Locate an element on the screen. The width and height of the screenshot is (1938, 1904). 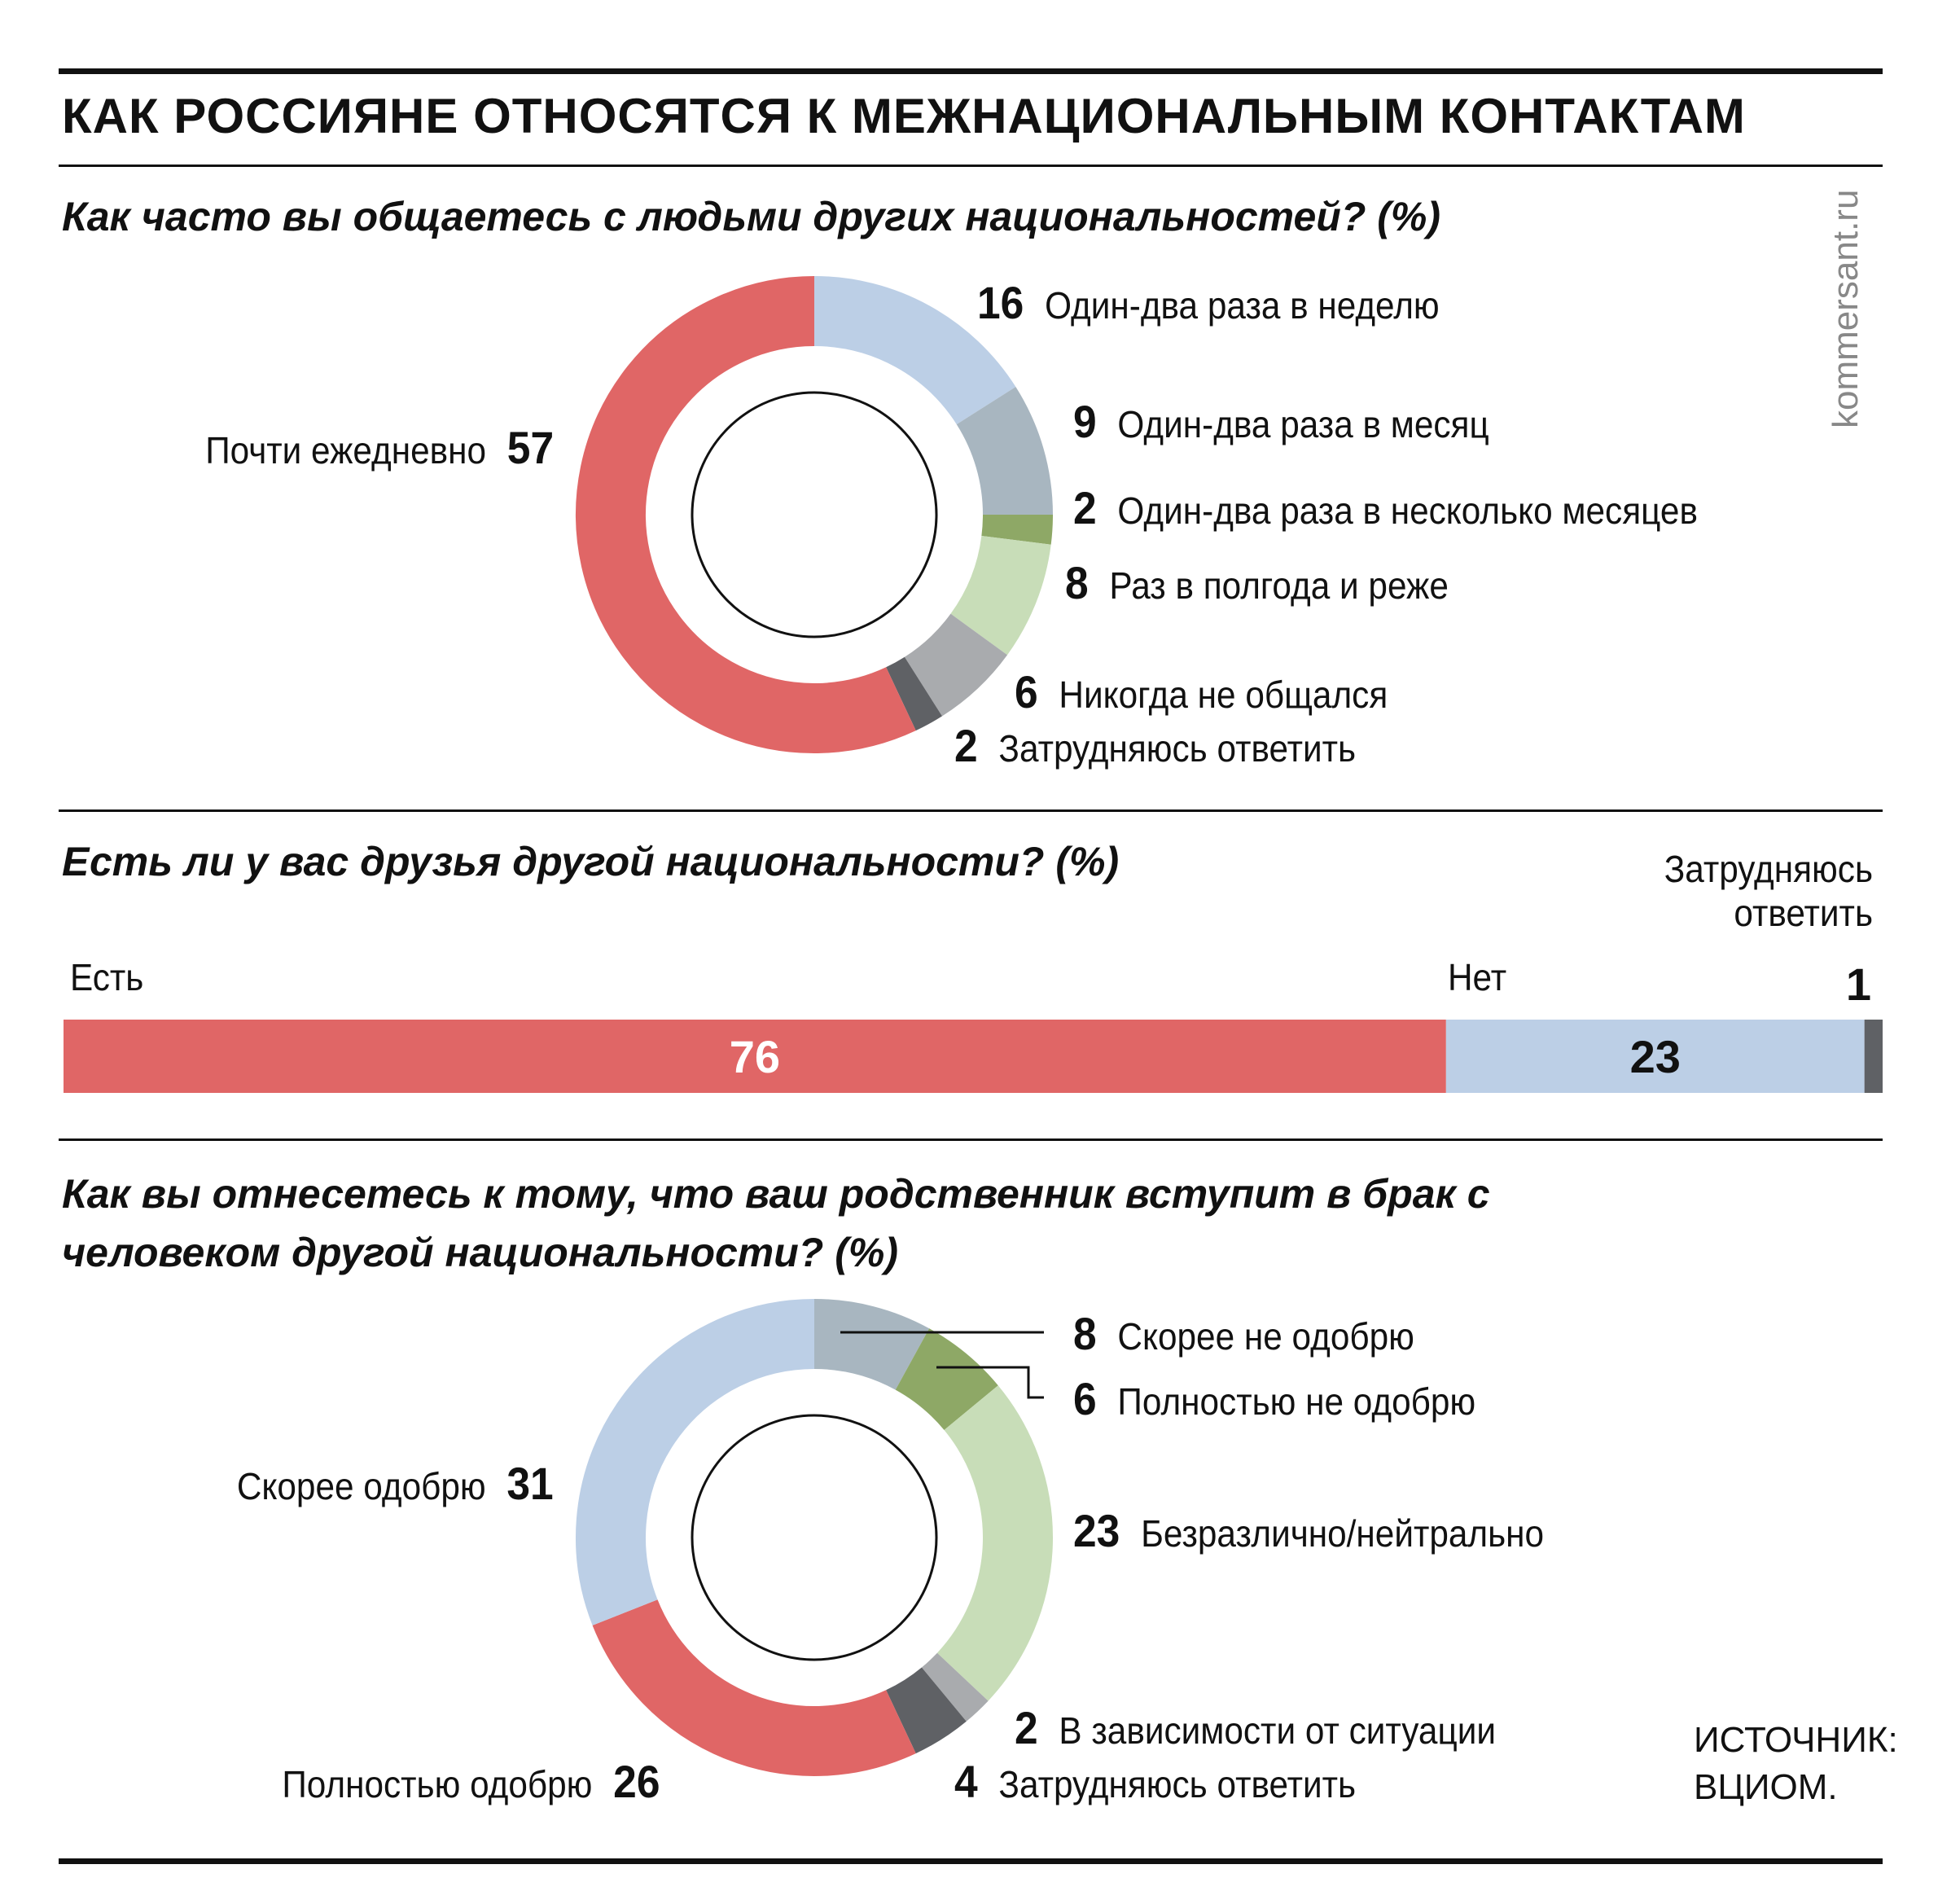
chart3-slice-skoree-odobryu is located at coordinates (695, 1462).